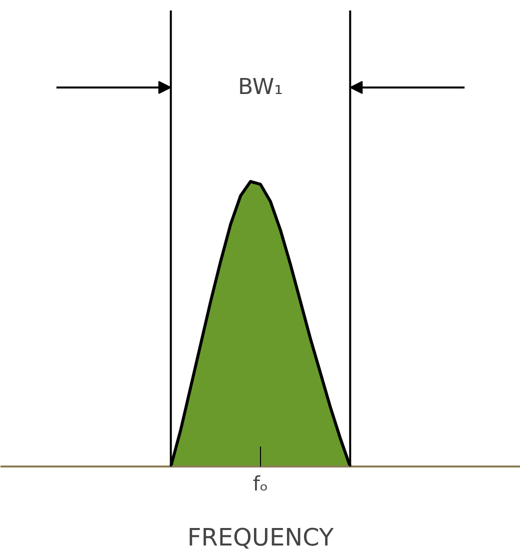  I want to click on text: BW₁, so click(260, 87).